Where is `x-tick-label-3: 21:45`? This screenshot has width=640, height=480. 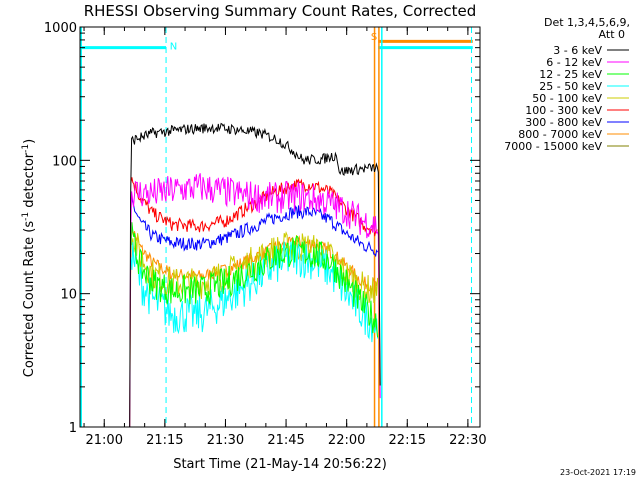 x-tick-label-3: 21:45 is located at coordinates (285, 440).